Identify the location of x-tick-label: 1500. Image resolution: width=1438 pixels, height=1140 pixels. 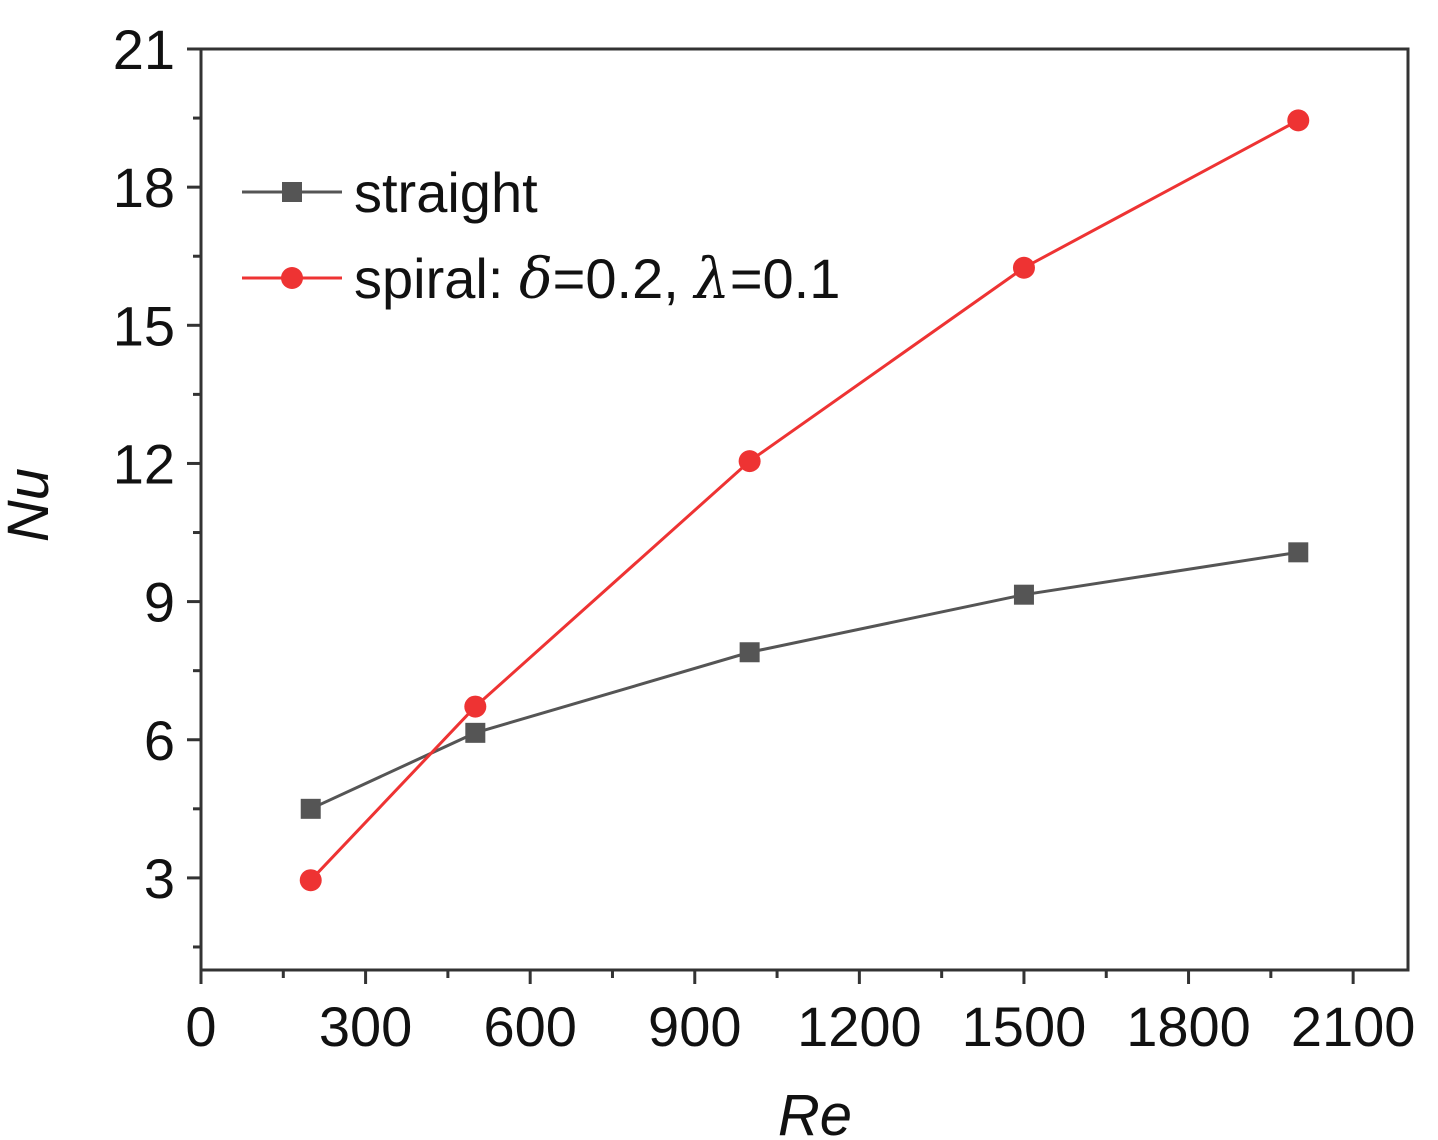
(1024, 1026).